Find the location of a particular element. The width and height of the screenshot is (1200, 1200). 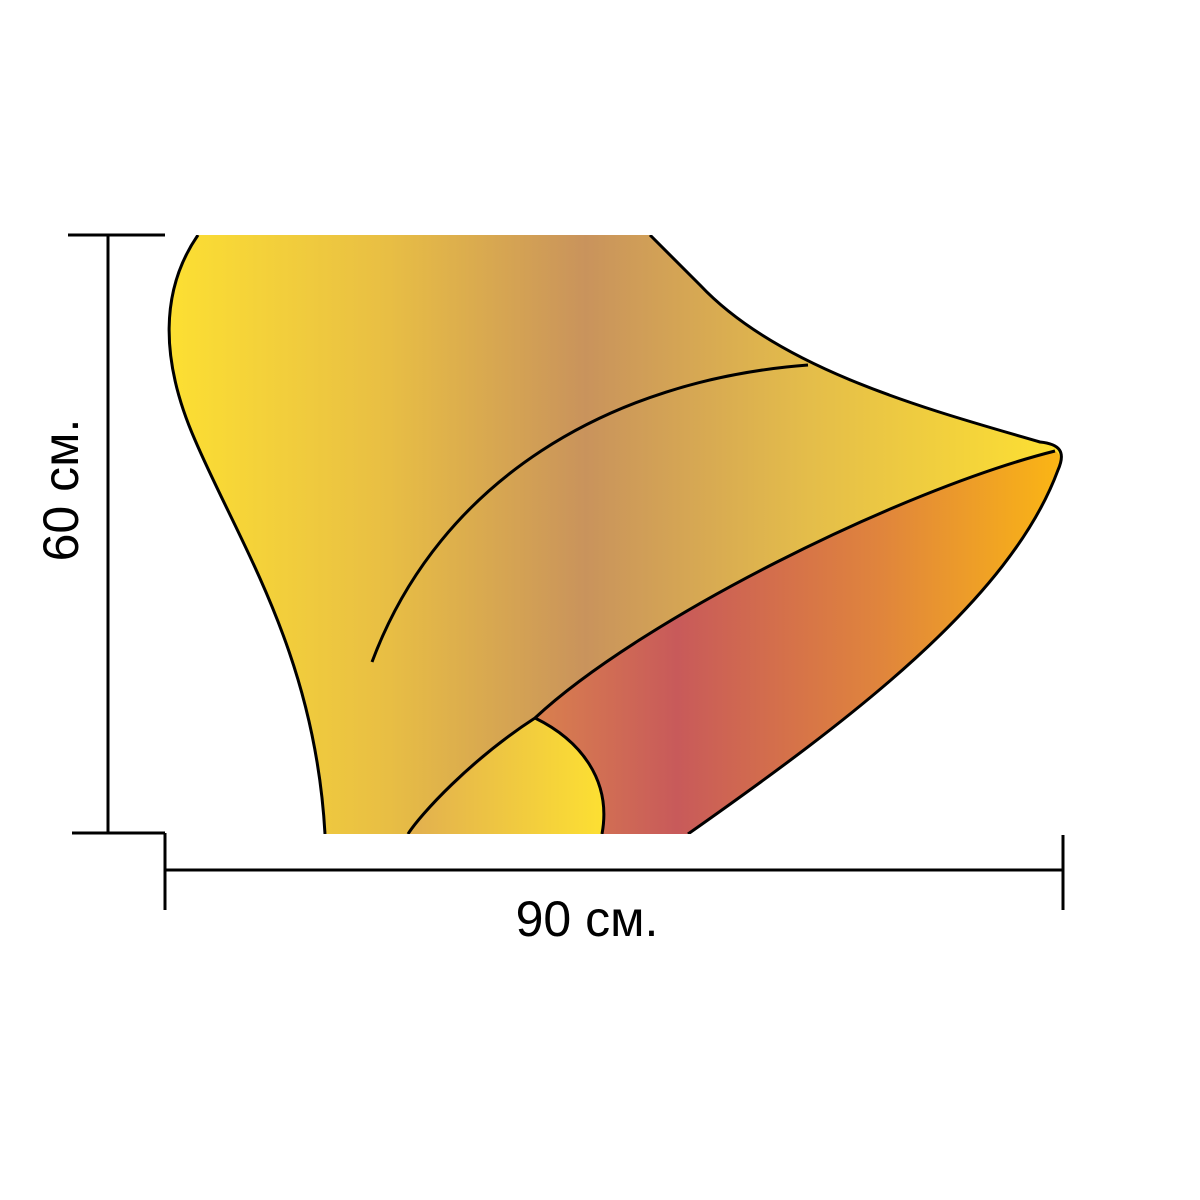

bell-waist-line is located at coordinates (589, 513).